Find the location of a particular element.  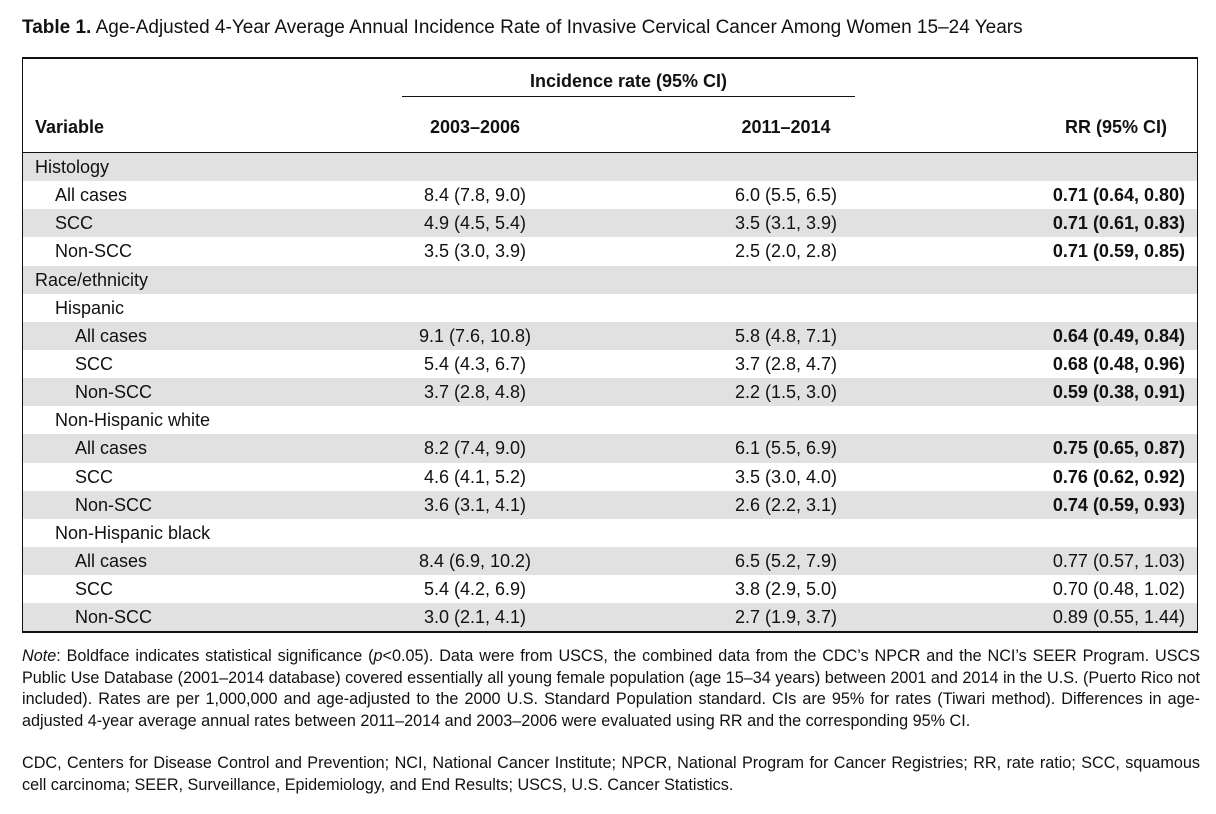

table-row: Race/ethnicity is located at coordinates (610, 279).